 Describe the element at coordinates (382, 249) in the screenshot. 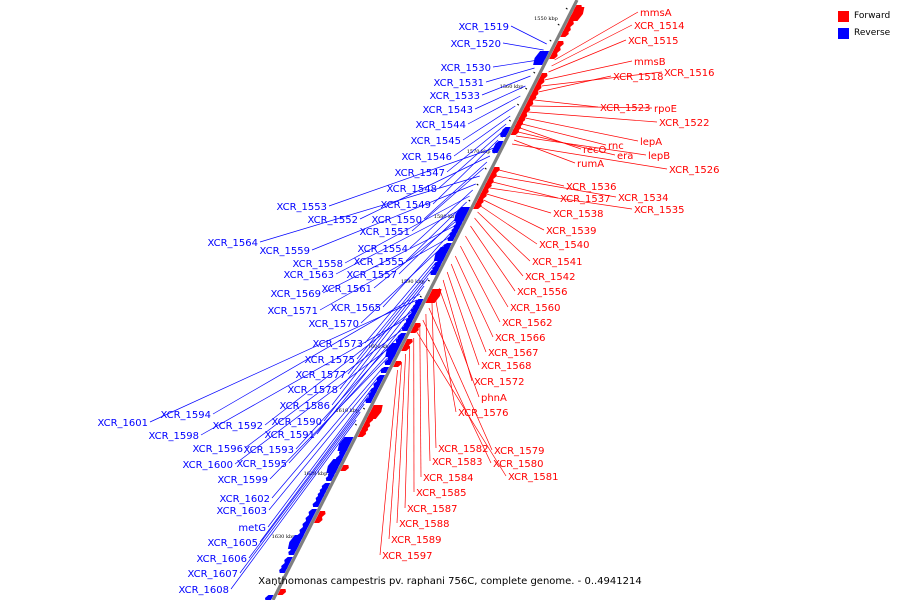

I see `reverse-gene-label: XCR_1554` at that location.